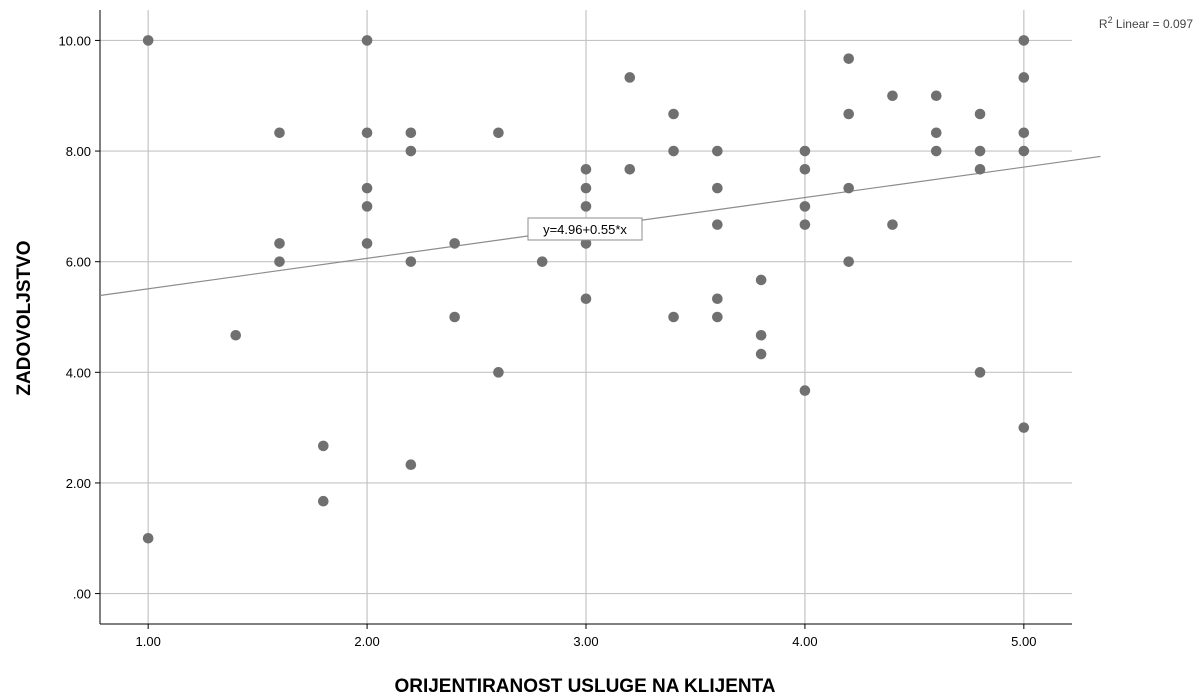  Describe the element at coordinates (366, 641) in the screenshot. I see `x-tick-label: 2.00` at that location.